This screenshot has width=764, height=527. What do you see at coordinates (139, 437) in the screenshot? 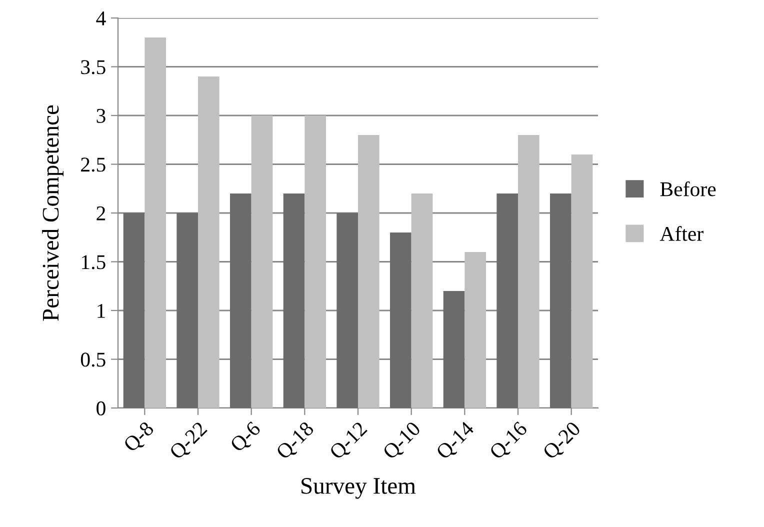
I see `x-tick-label: Q-8` at bounding box center [139, 437].